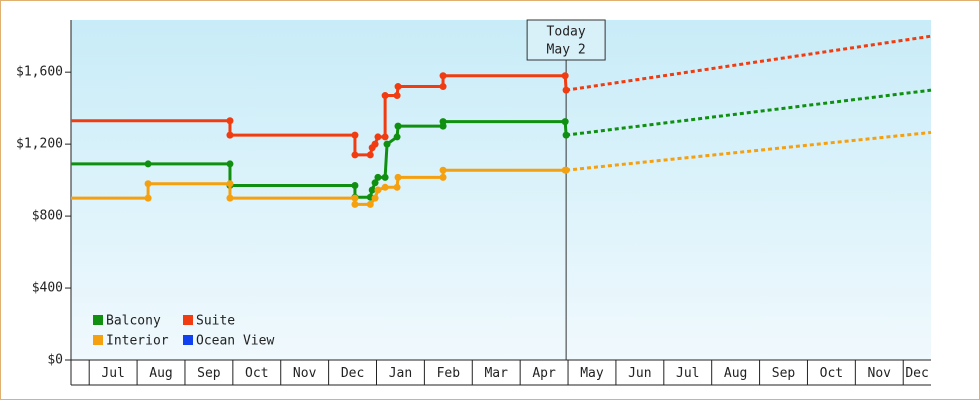 This screenshot has height=404, width=980. Describe the element at coordinates (47, 216) in the screenshot. I see `y-tick-label: $800` at that location.